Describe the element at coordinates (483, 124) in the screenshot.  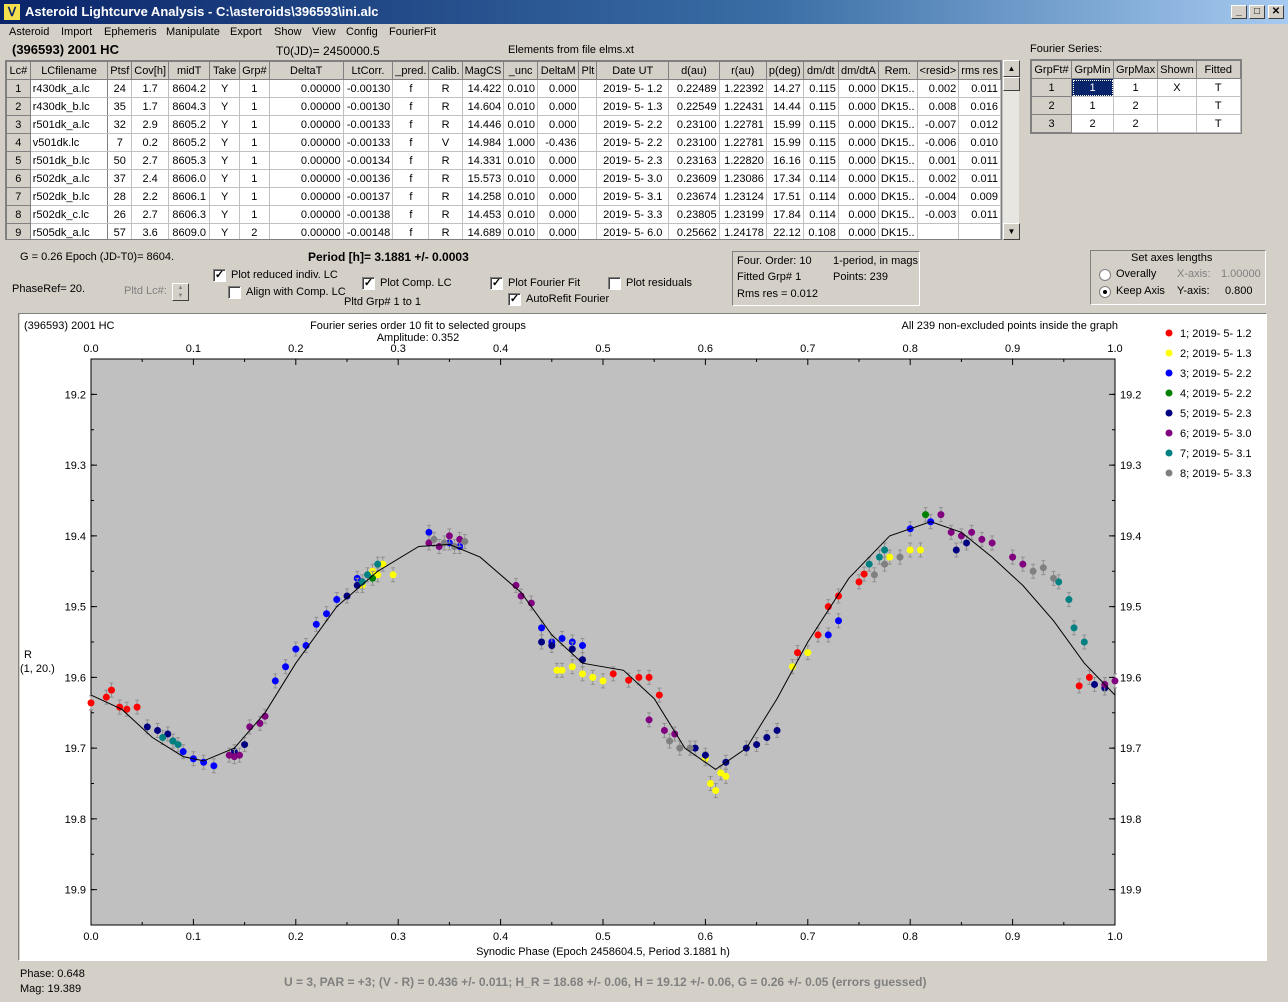
I see `table-cell: 14.446` at that location.